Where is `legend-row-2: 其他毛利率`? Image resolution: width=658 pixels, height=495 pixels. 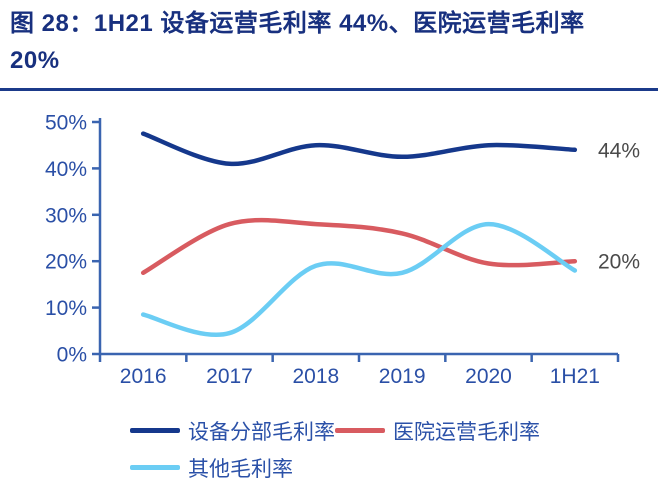
legend-row-2: 其他毛利率 is located at coordinates (335, 467).